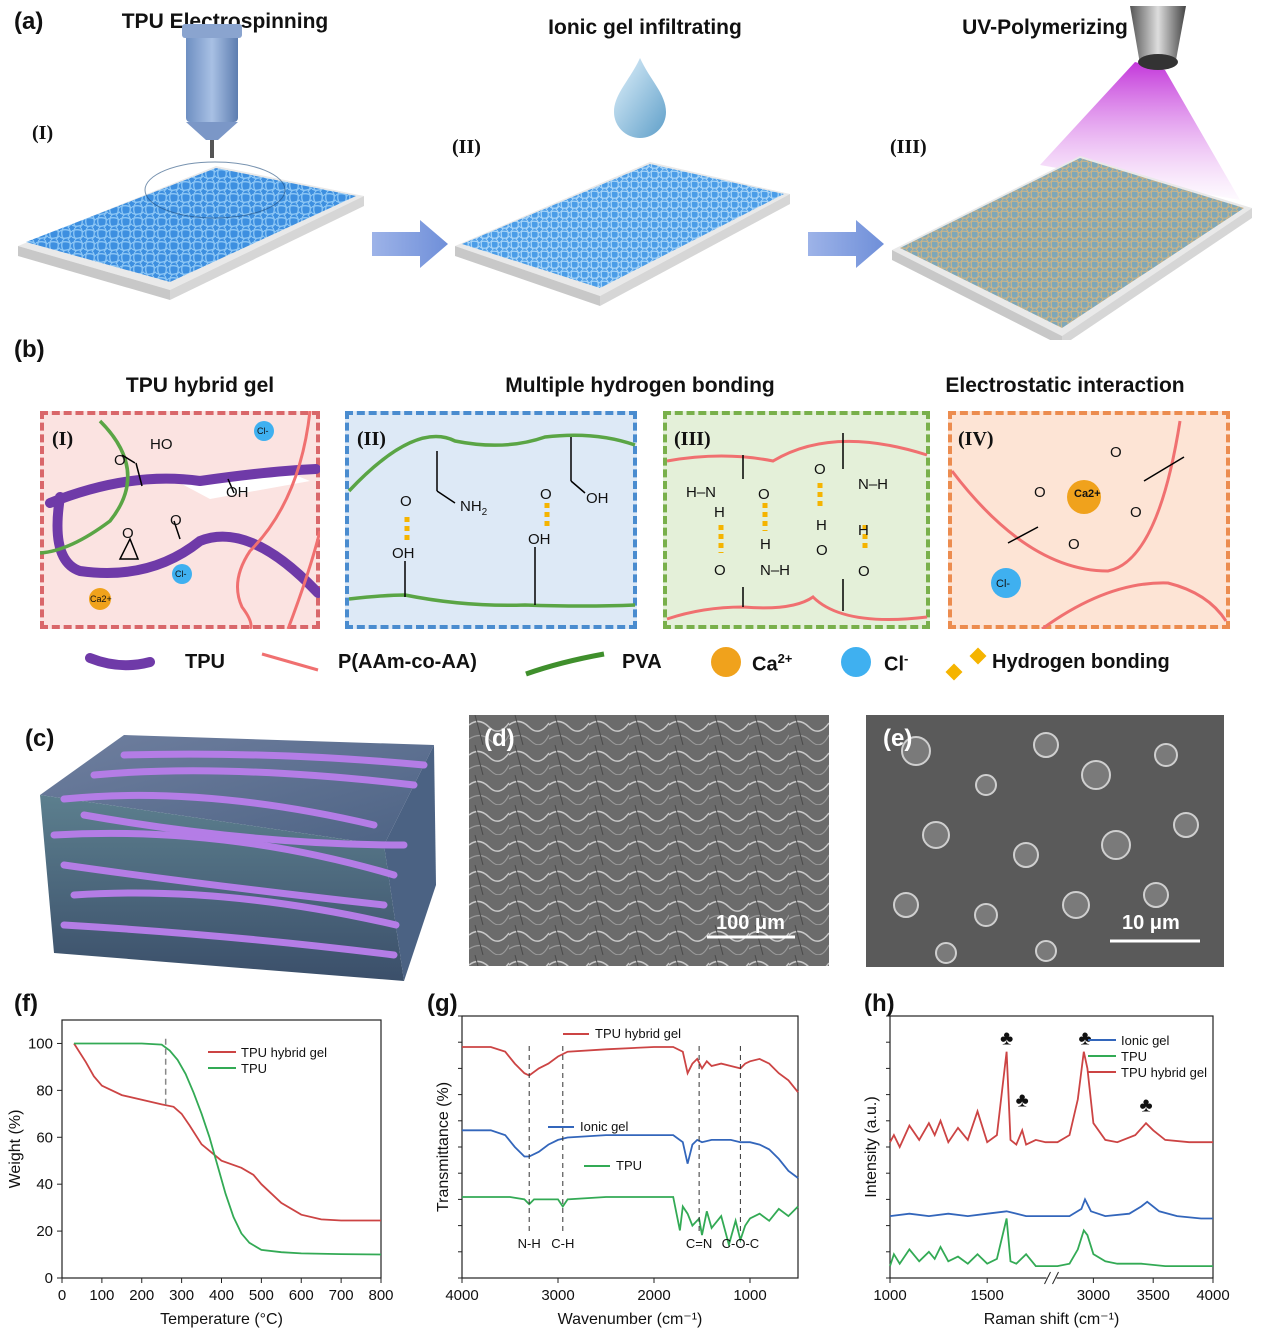 This screenshot has width=1269, height=1343. Describe the element at coordinates (254, 1068) in the screenshot. I see `legend-label: TPU` at that location.